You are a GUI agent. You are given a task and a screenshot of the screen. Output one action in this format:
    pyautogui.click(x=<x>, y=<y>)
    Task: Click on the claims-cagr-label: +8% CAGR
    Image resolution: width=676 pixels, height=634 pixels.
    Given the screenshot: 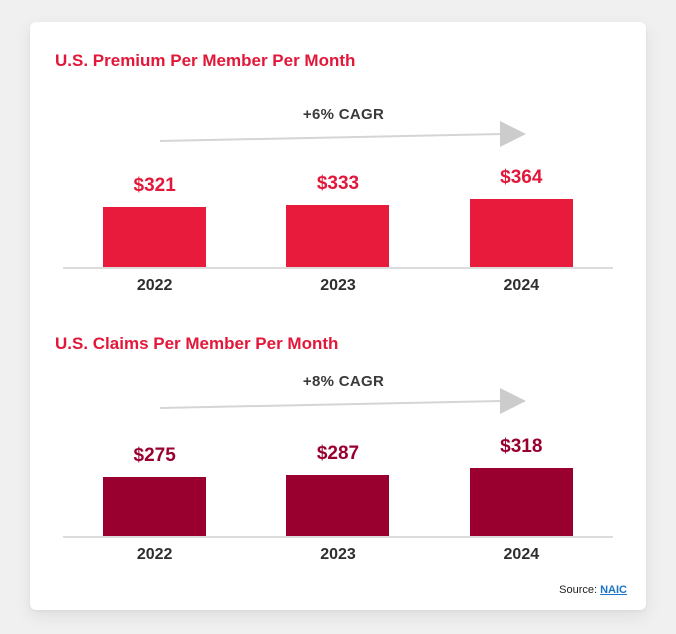 What is the action you would take?
    pyautogui.click(x=343, y=381)
    